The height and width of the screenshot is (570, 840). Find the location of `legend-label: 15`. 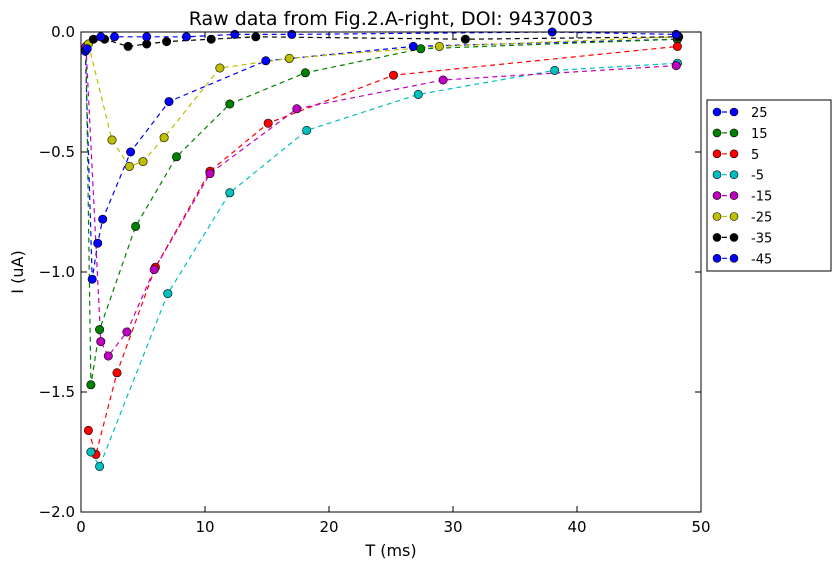

legend-label: 15 is located at coordinates (759, 134).